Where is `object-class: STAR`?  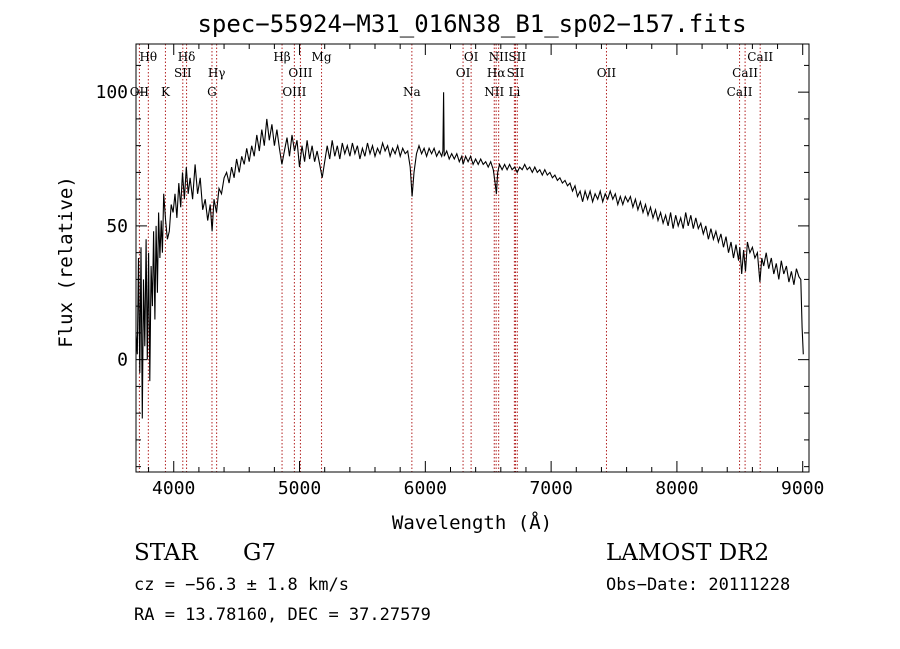
object-class: STAR is located at coordinates (166, 553).